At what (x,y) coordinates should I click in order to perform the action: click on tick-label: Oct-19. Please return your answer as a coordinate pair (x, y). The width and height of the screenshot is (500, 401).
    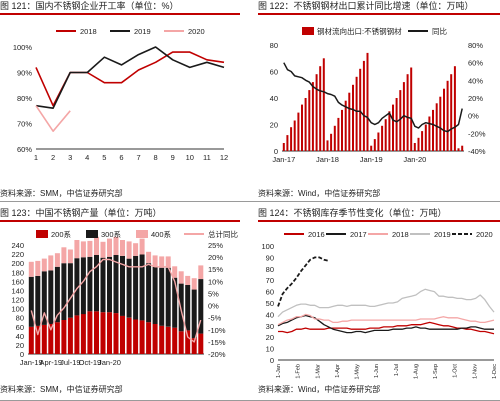
    Looking at the image, I should click on (90, 362).